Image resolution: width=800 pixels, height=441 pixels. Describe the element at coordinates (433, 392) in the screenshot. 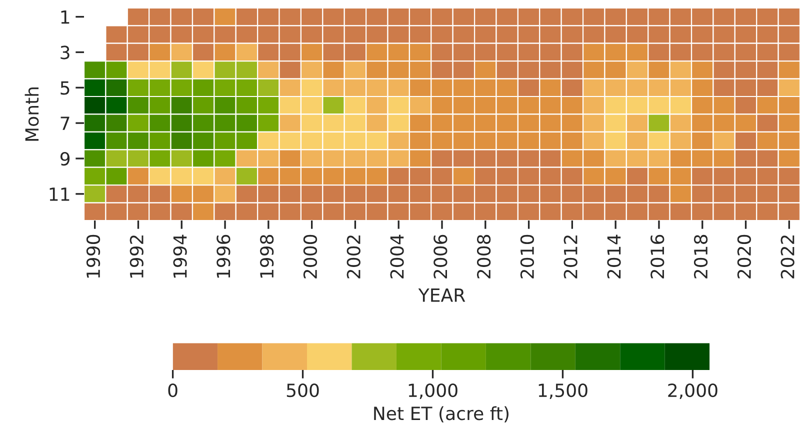

I see `color-bar-label: 1,000` at that location.